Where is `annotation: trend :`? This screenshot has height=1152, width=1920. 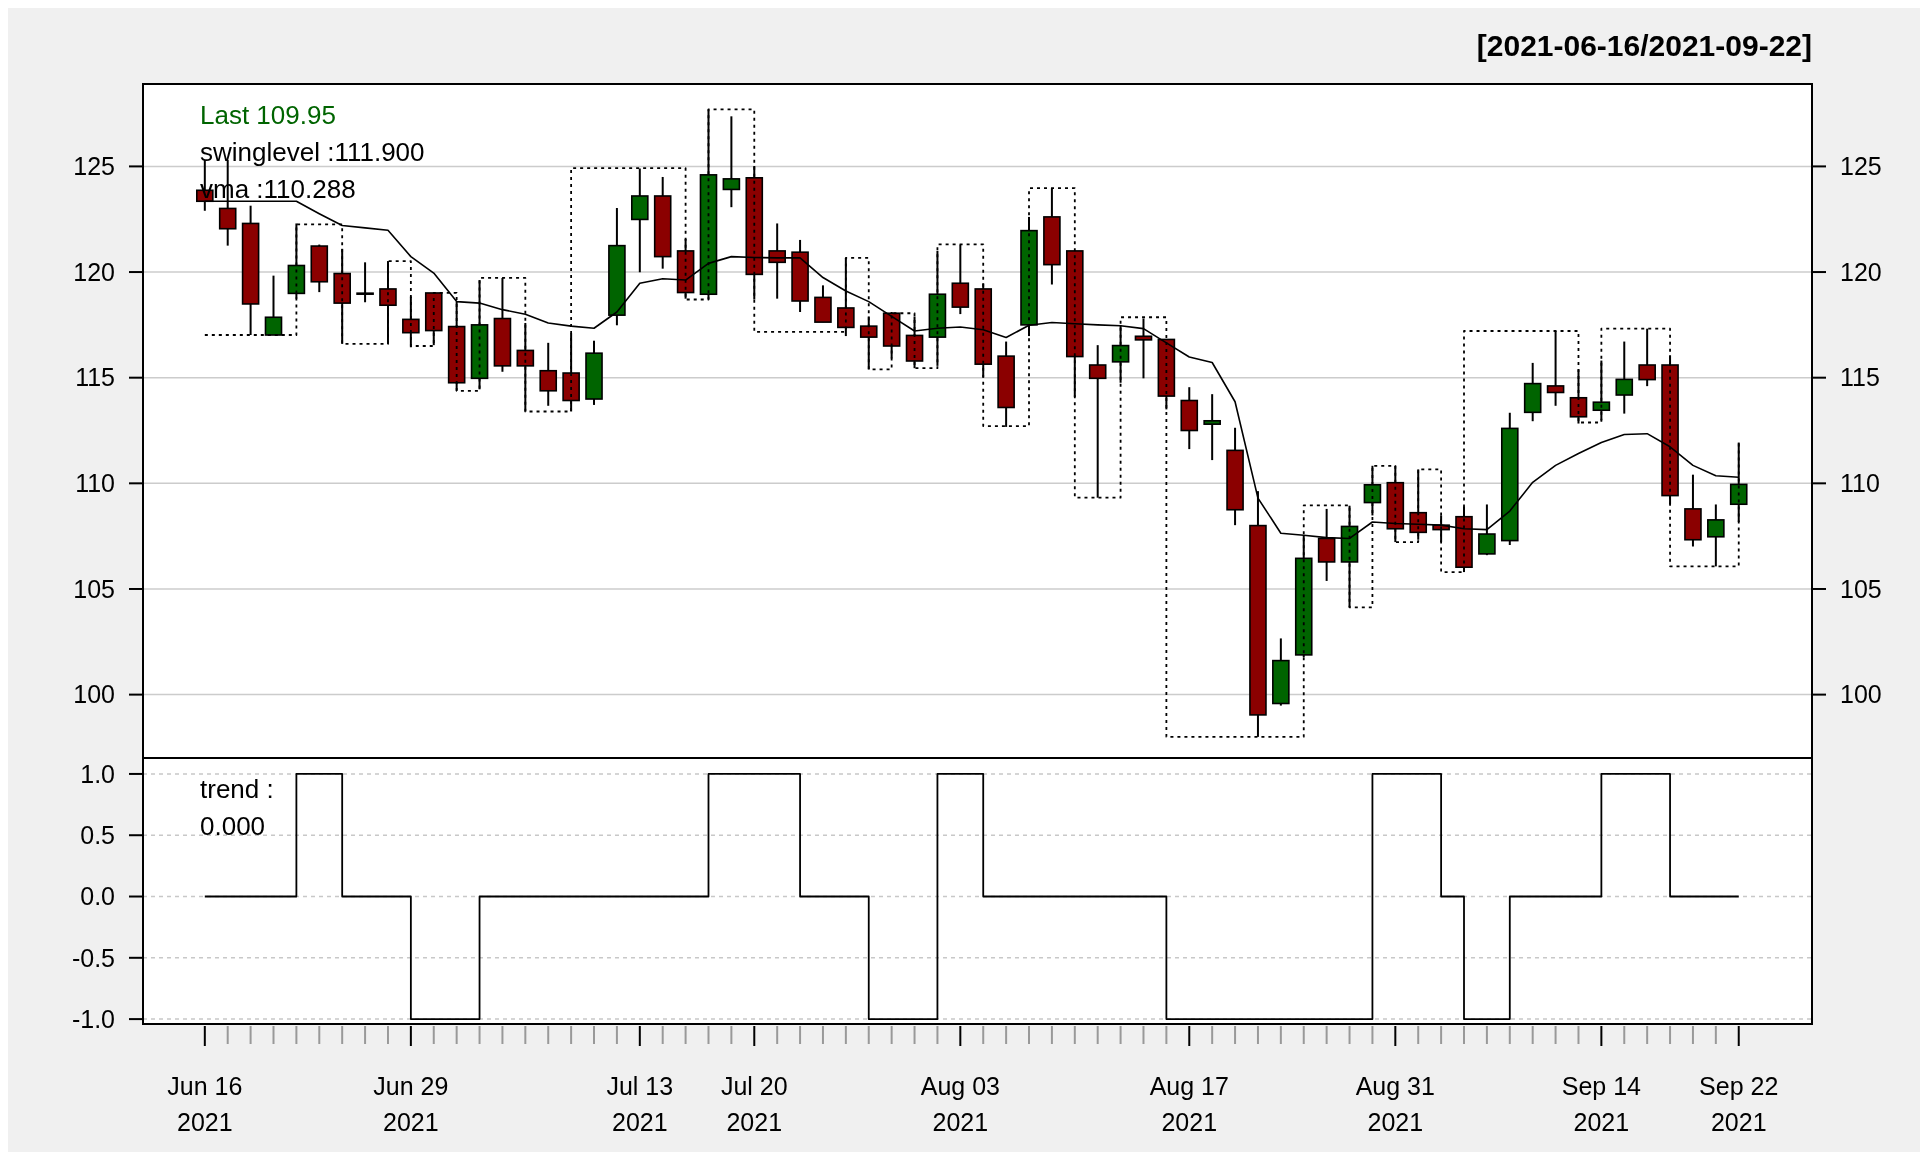
annotation: trend : is located at coordinates (237, 789).